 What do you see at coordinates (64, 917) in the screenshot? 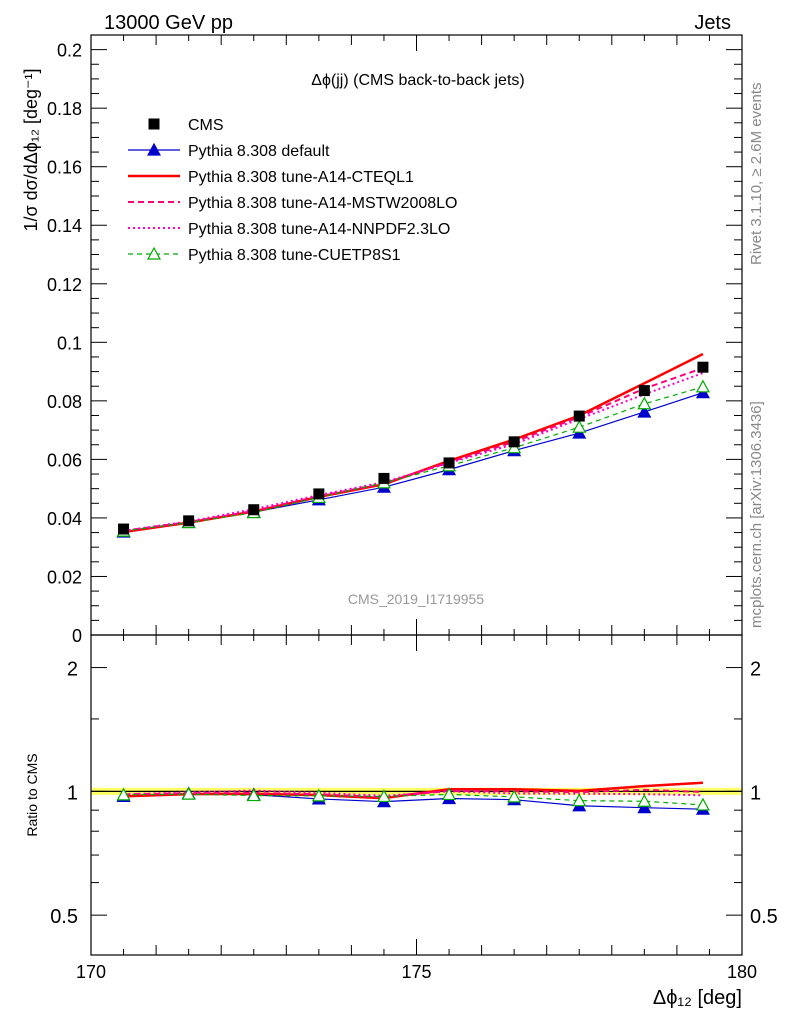
I see `ratio-tick-label: 0.5` at bounding box center [64, 917].